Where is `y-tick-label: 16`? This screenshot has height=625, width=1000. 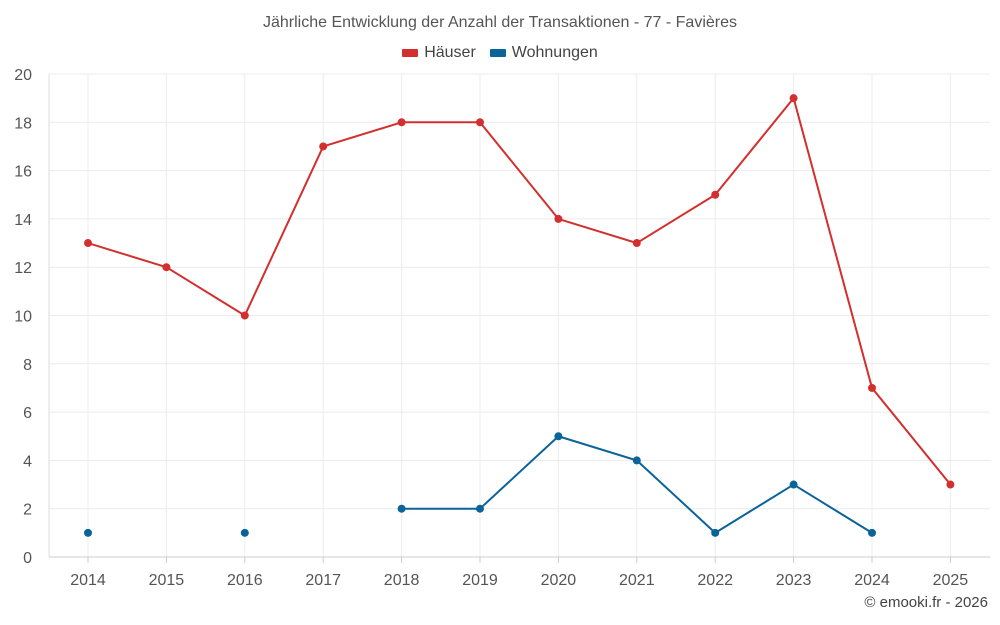
y-tick-label: 16 is located at coordinates (23, 172).